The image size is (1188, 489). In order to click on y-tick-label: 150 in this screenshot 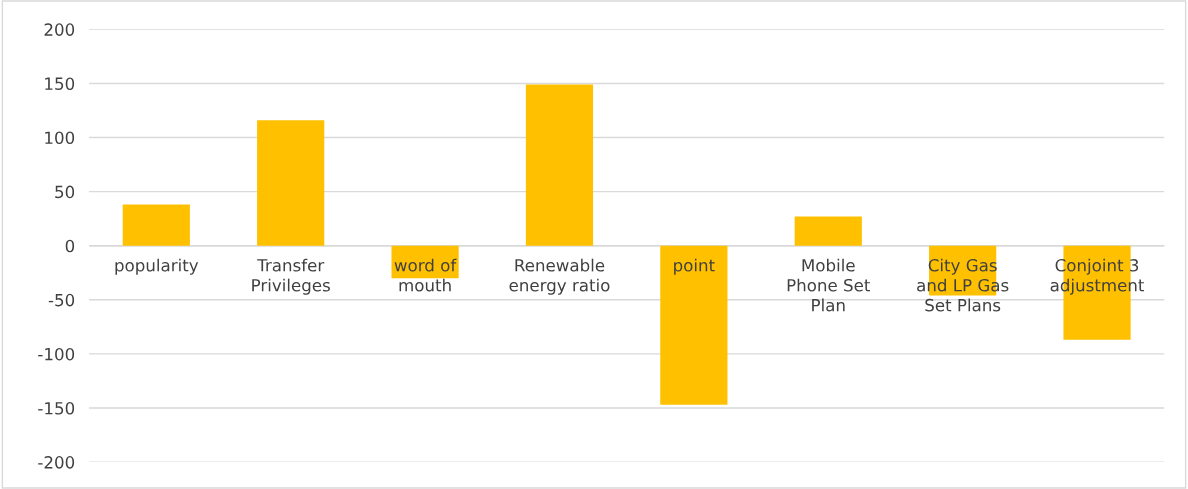, I will do `click(60, 83)`.